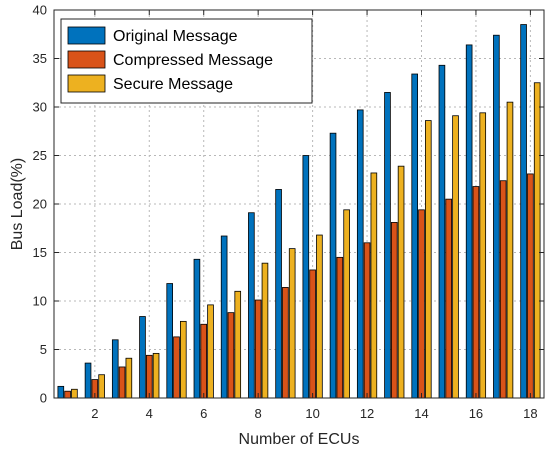 The height and width of the screenshot is (453, 550). I want to click on y-tick-label-0: 0, so click(43, 398).